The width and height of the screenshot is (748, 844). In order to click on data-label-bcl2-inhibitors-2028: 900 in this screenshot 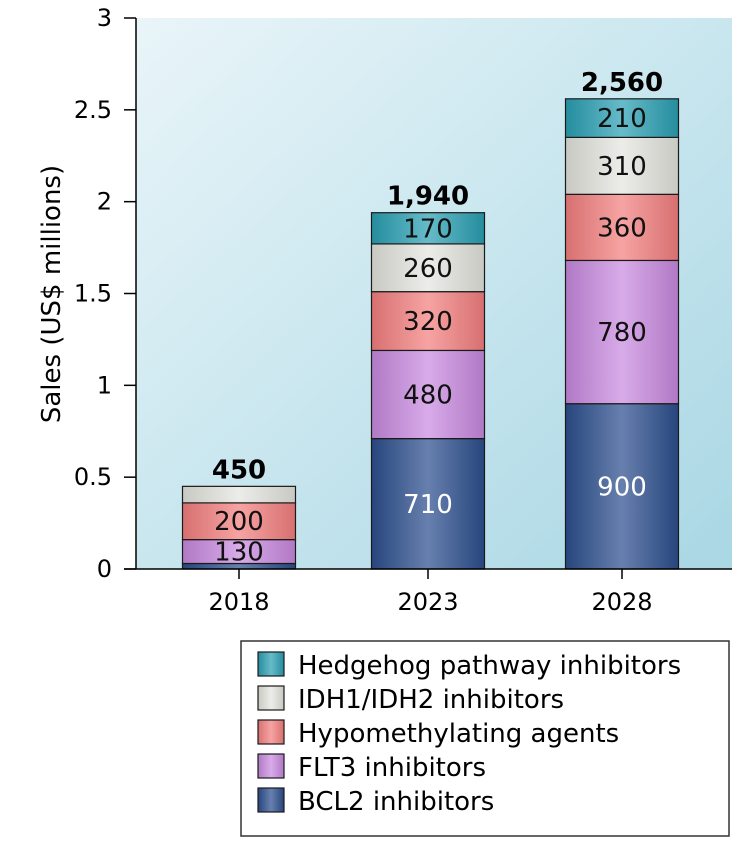, I will do `click(622, 487)`.